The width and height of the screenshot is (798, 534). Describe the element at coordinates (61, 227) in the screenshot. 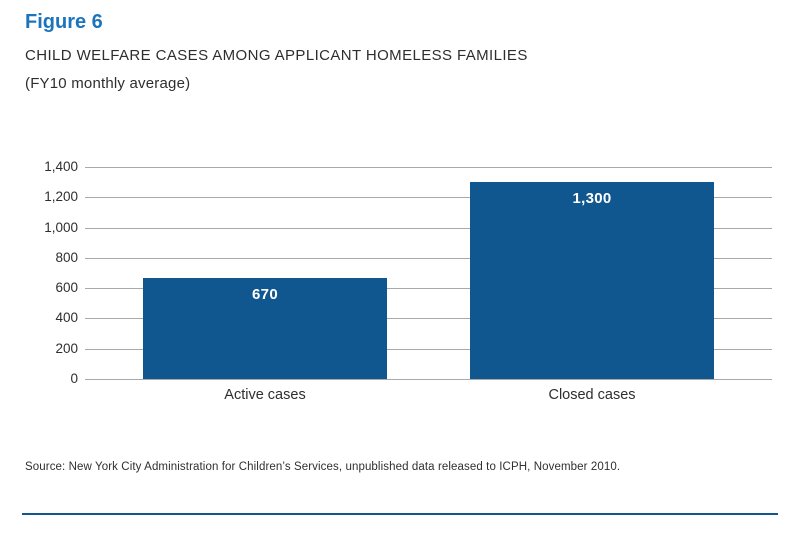

I see `y-tick-label: 1,000` at that location.